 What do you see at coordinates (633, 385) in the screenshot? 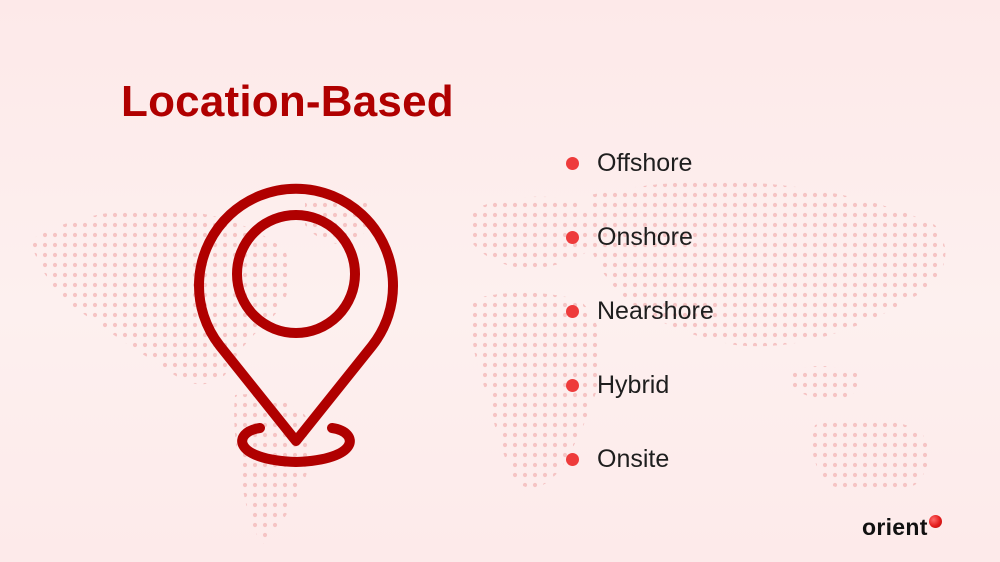
I see `list-item-label: Hybrid` at bounding box center [633, 385].